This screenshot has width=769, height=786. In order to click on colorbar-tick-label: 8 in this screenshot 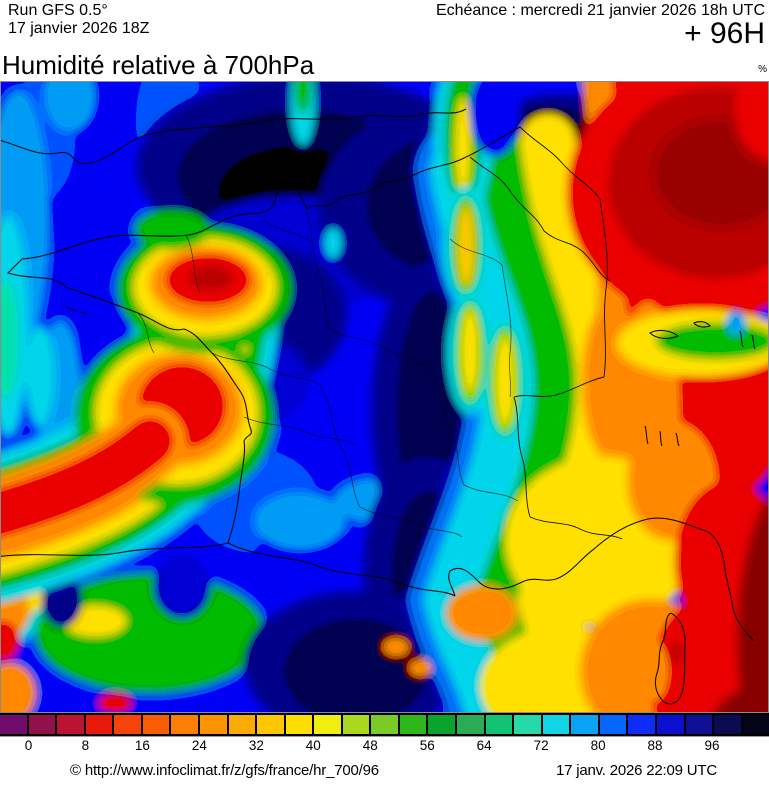, I will do `click(85, 745)`.